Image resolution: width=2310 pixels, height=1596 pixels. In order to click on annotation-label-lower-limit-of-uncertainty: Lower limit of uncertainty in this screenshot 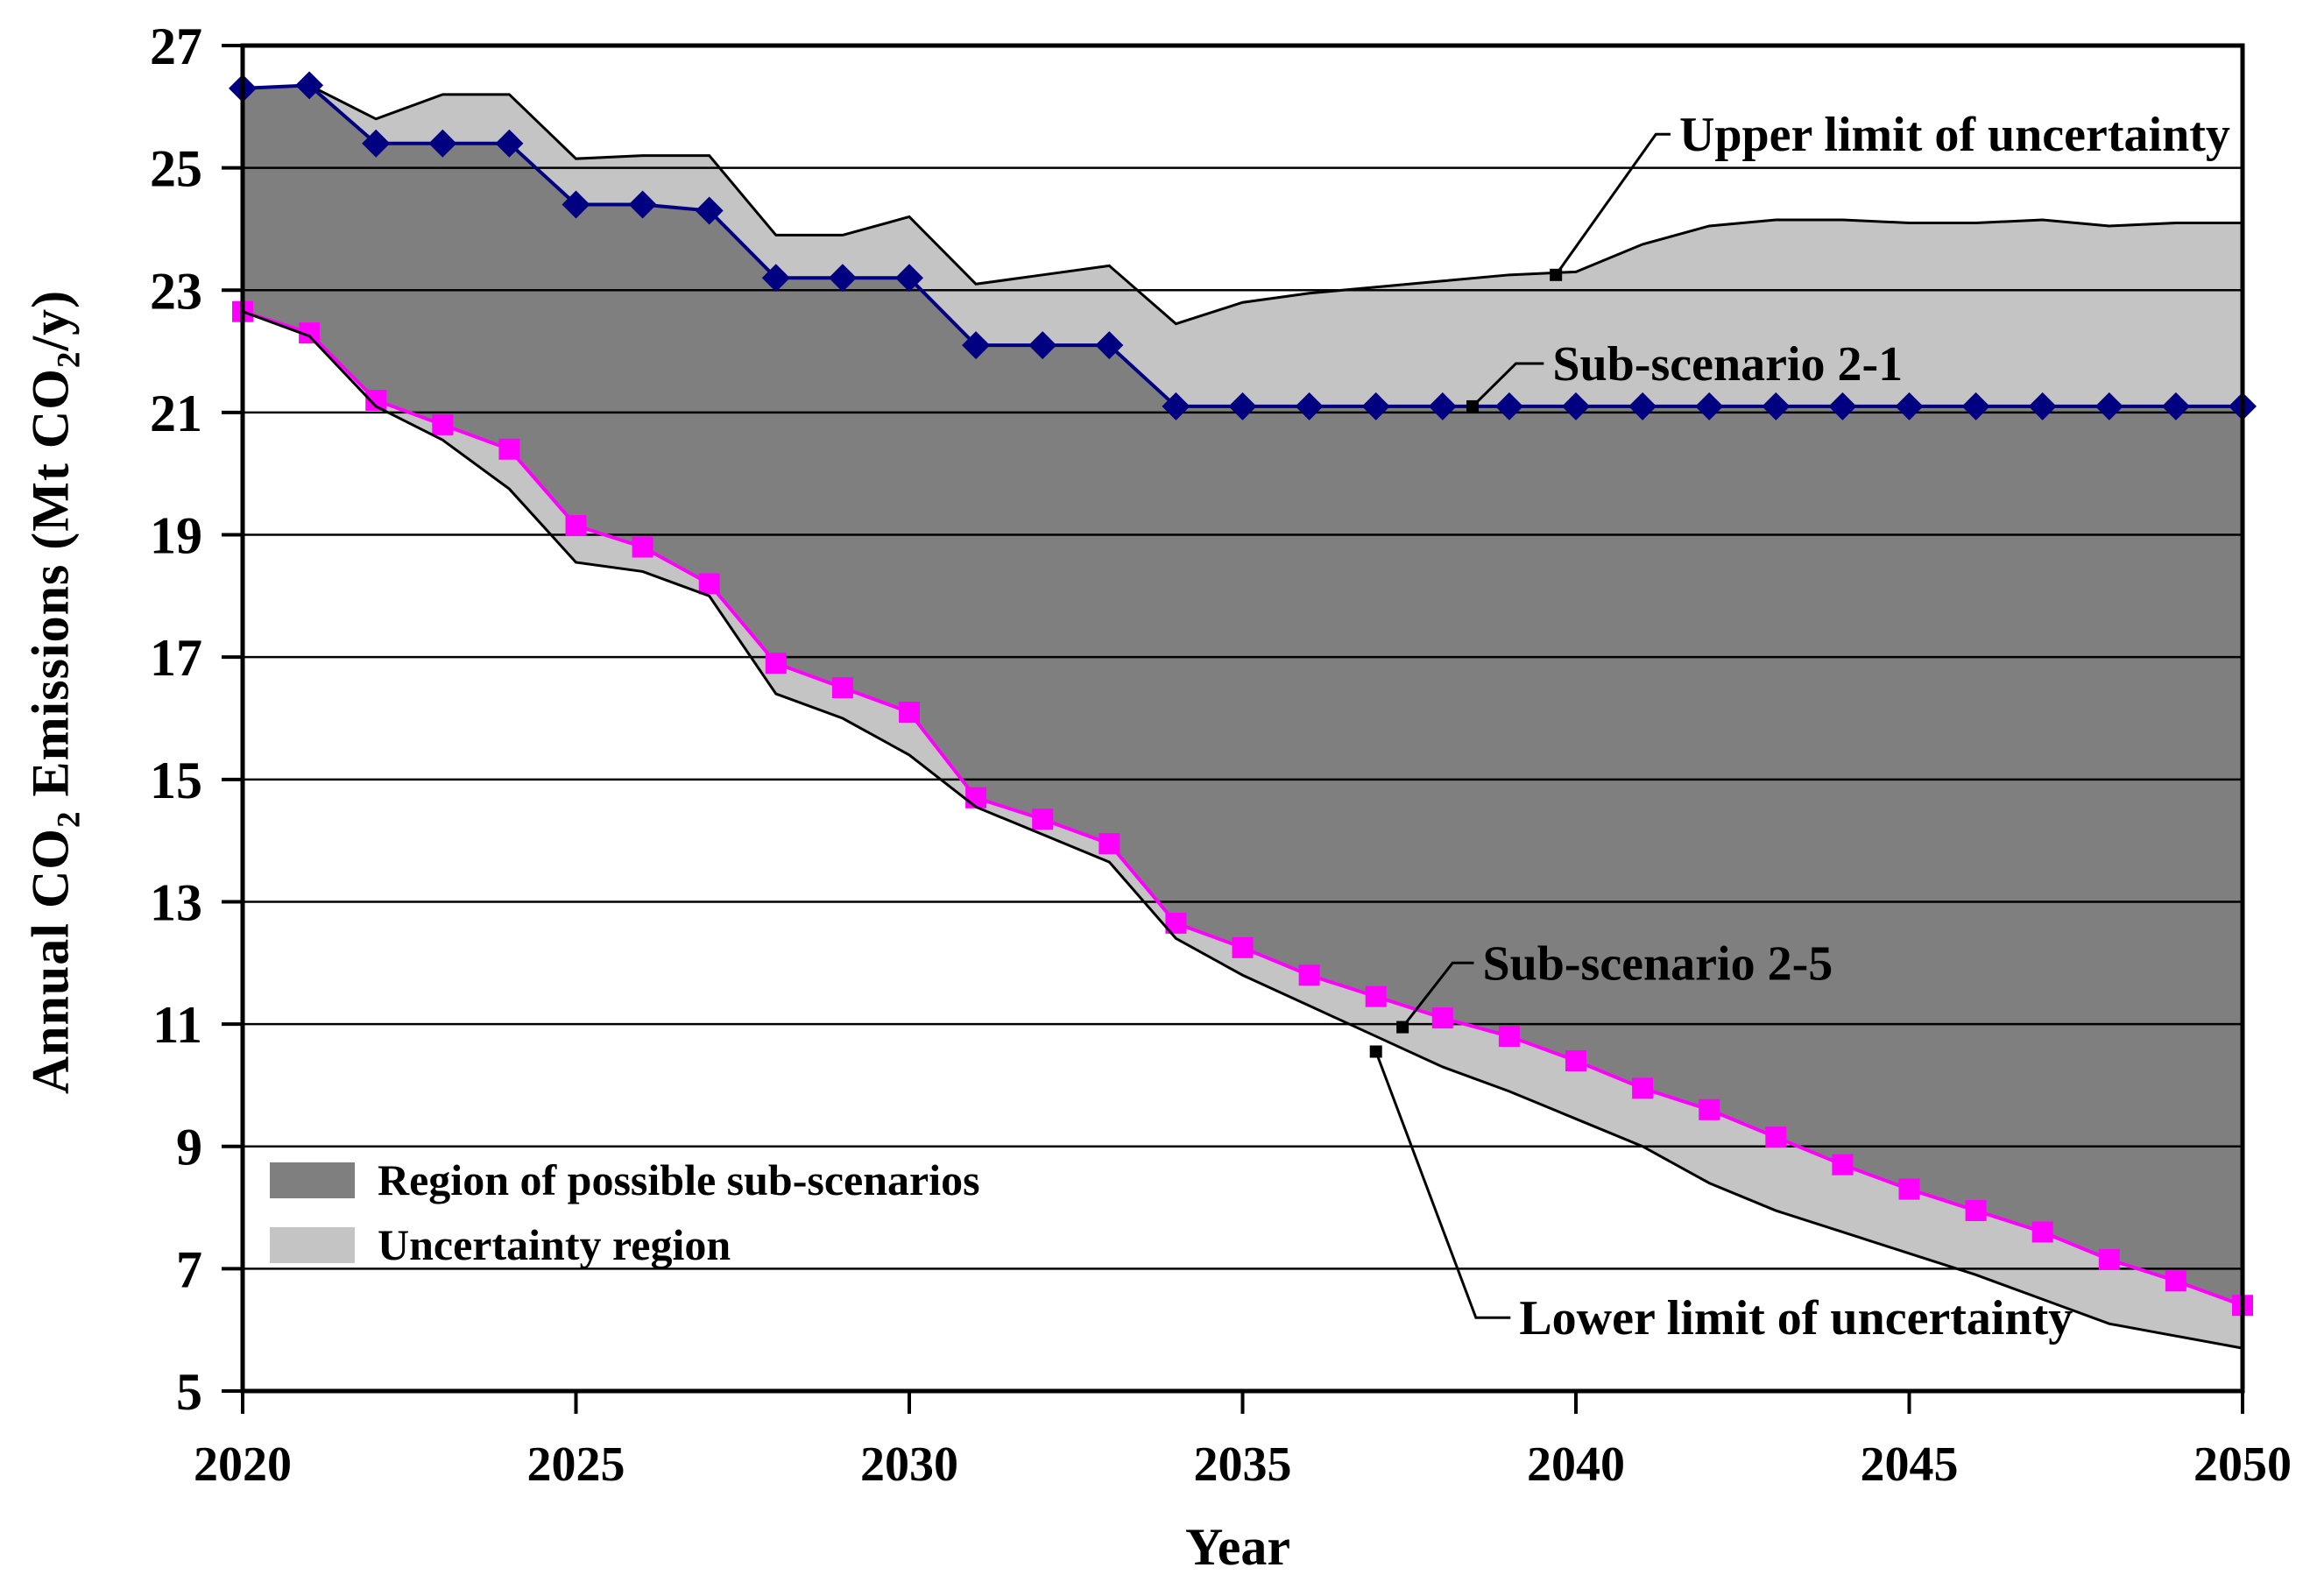, I will do `click(1796, 1318)`.